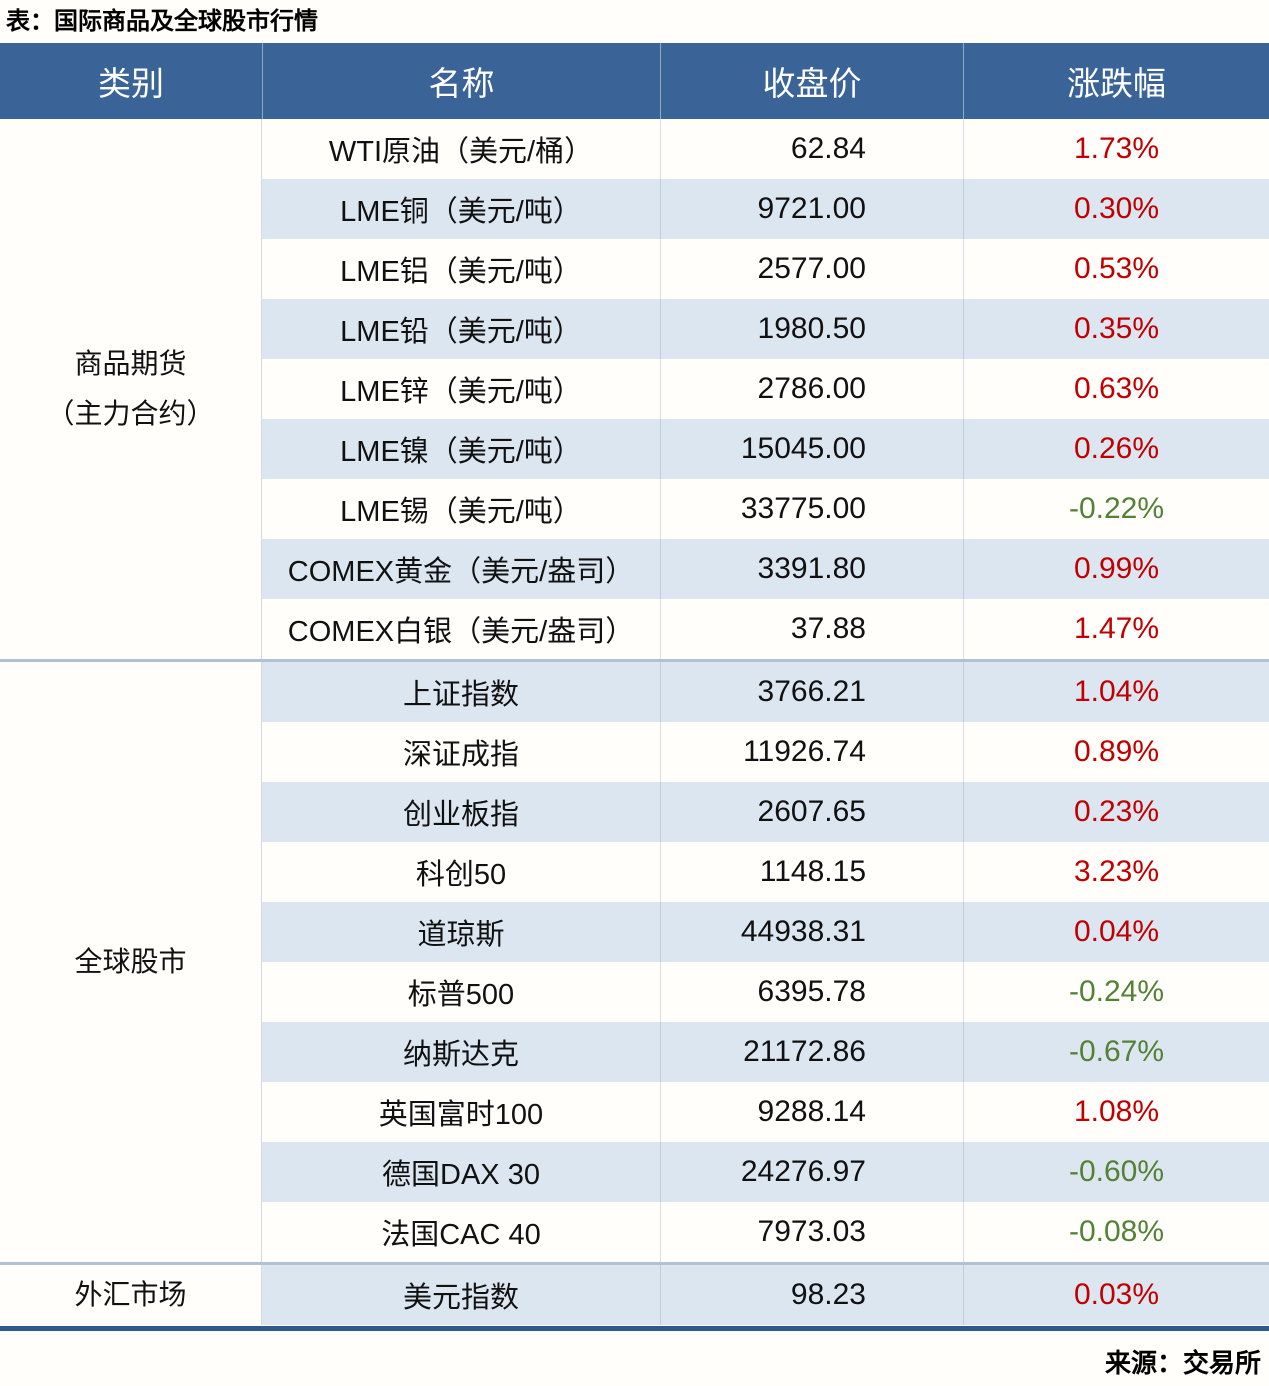 The image size is (1269, 1386). I want to click on header-change: 涨跌幅, so click(1116, 81).